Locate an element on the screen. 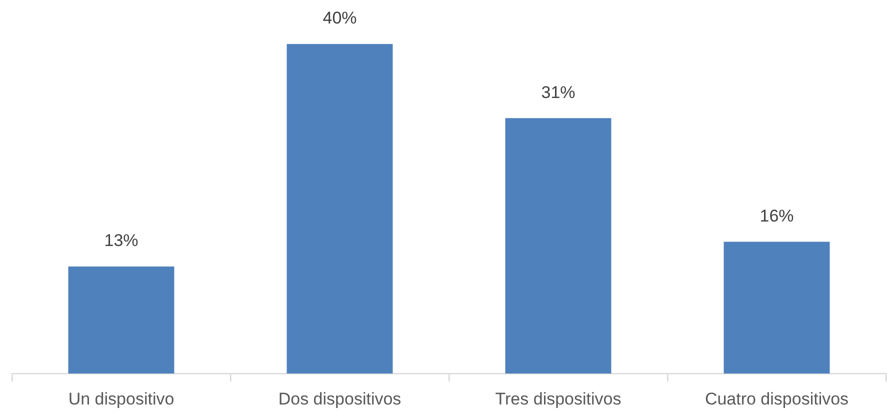  x-tick-label: Tres dispositivos is located at coordinates (558, 398).